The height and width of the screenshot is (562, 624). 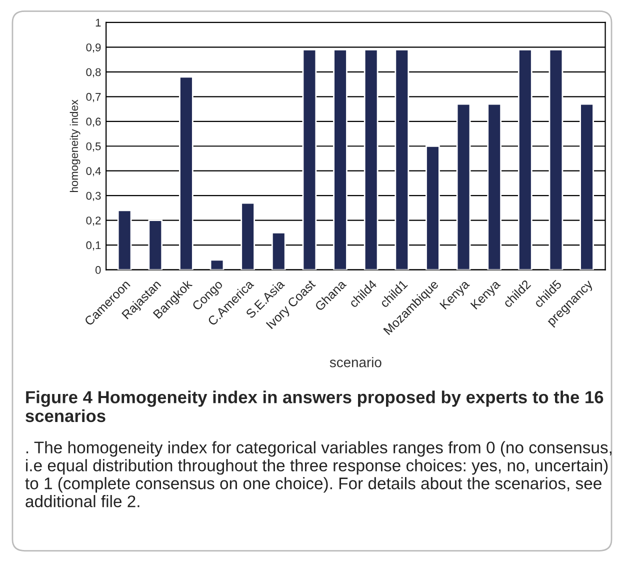 I want to click on y-tick-label: 1, so click(x=98, y=22).